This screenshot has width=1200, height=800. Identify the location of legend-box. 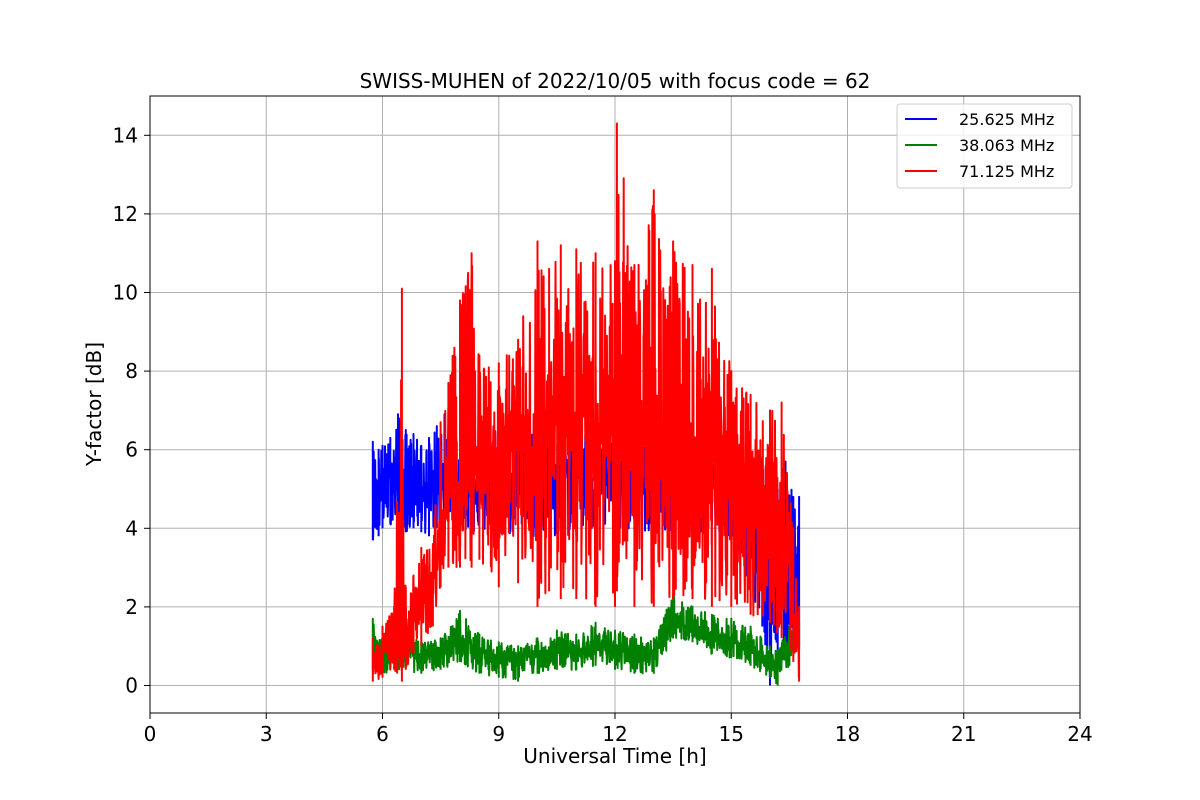
(984, 146).